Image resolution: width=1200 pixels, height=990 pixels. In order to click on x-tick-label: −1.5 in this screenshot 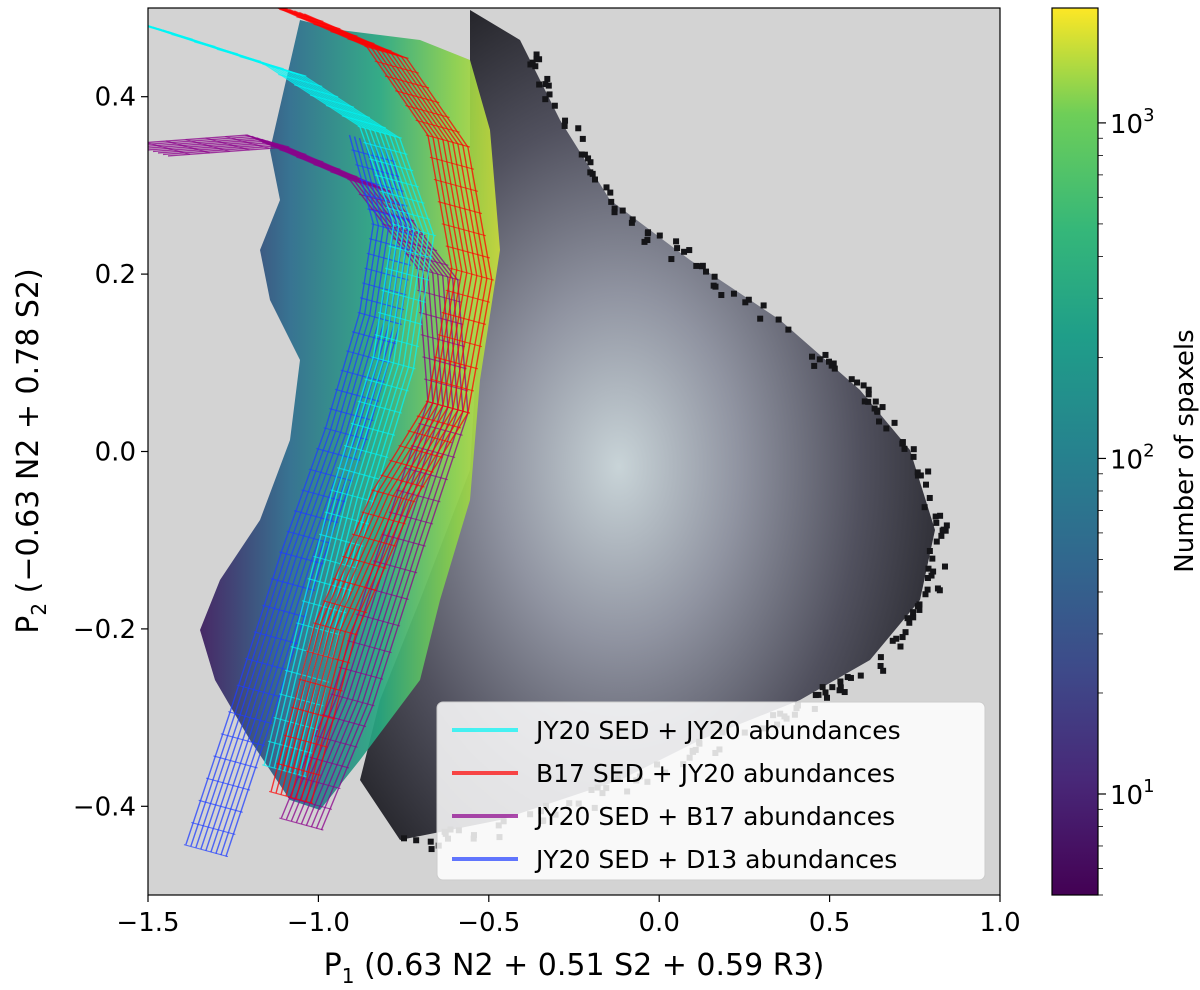, I will do `click(147, 923)`.